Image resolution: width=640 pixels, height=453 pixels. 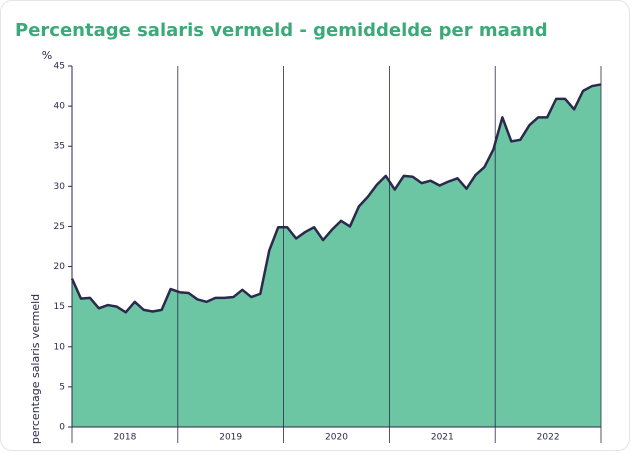 I want to click on y-tick-label: 30, so click(x=60, y=187).